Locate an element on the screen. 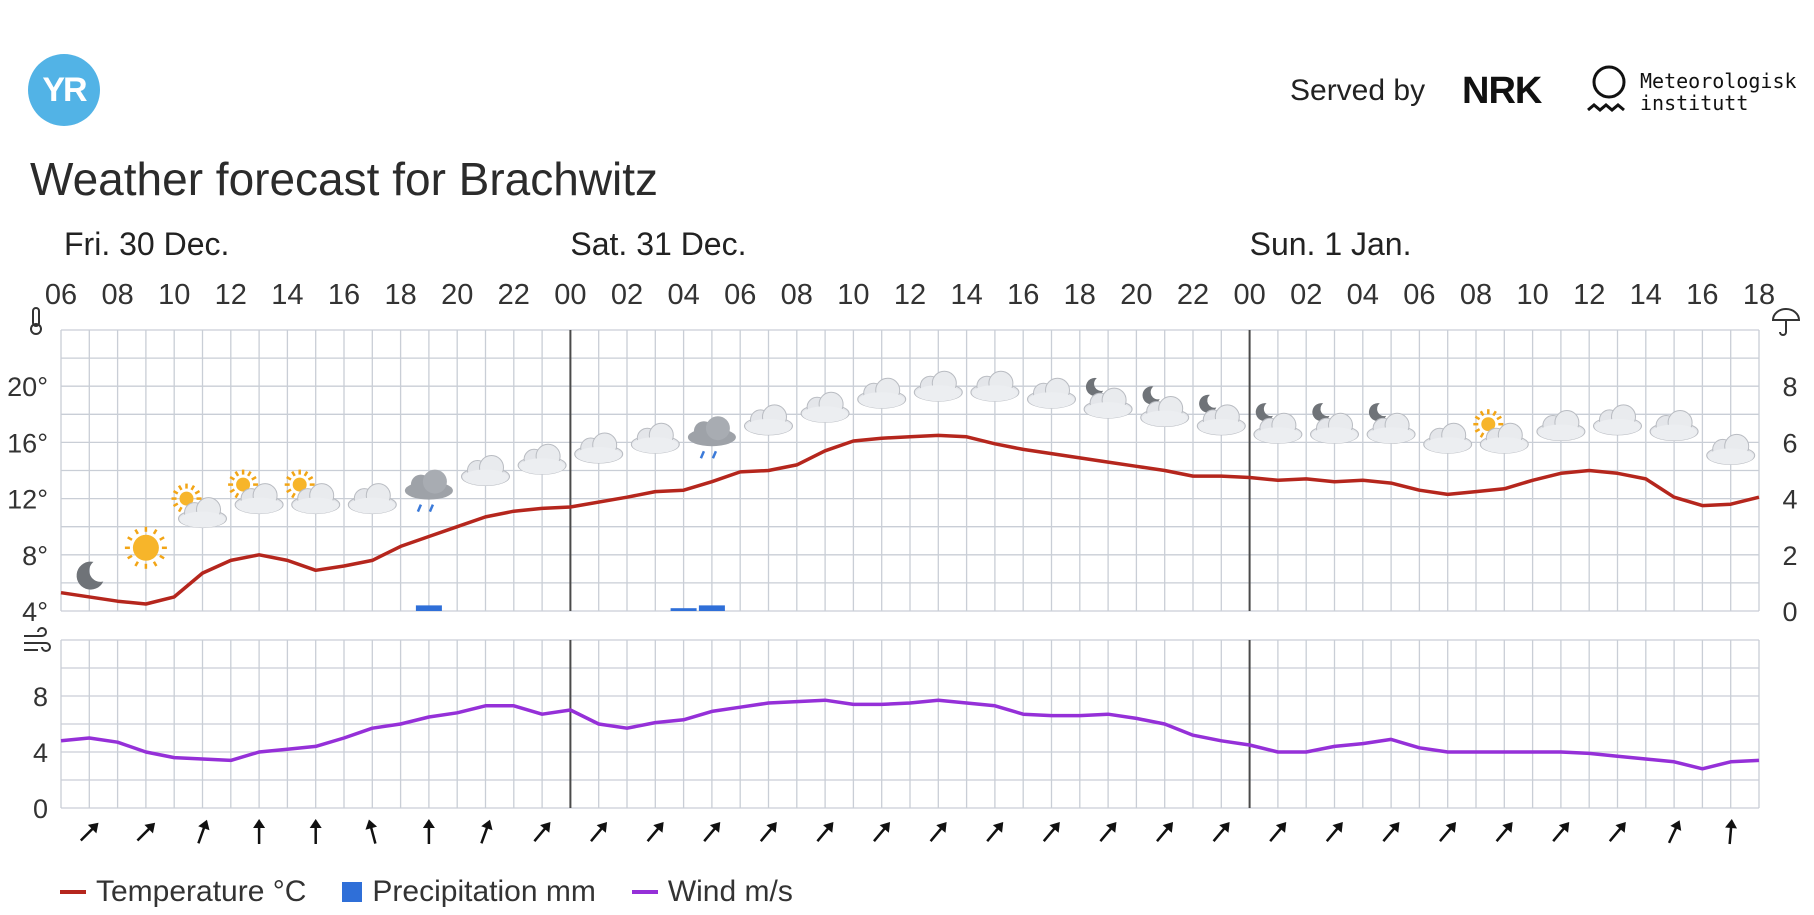  hour-tick-label: 12 is located at coordinates (910, 295).